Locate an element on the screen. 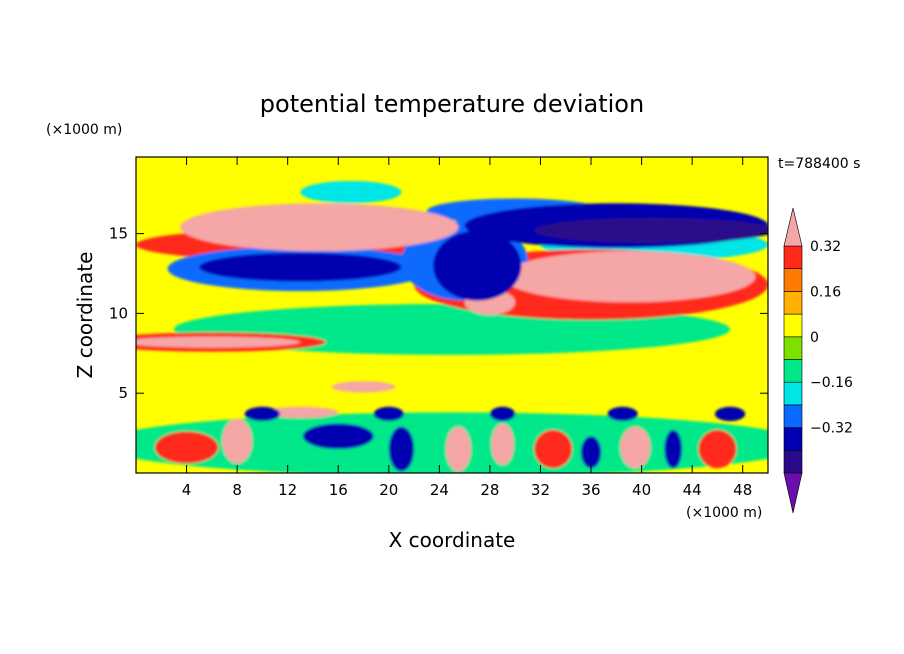  x-tick-label: 4 is located at coordinates (187, 490).